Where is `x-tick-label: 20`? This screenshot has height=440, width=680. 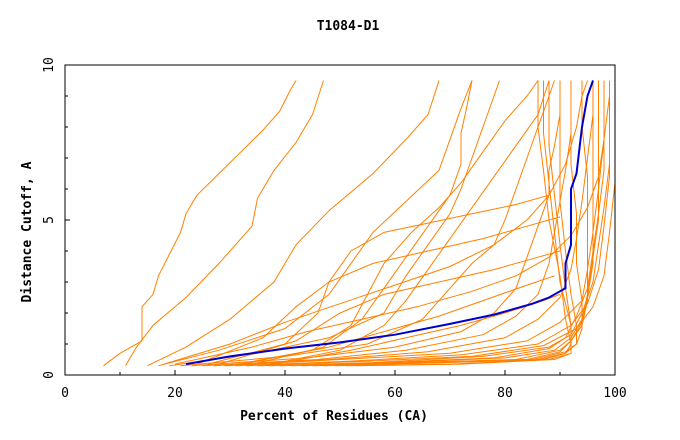
x-tick-label: 20 is located at coordinates (175, 393).